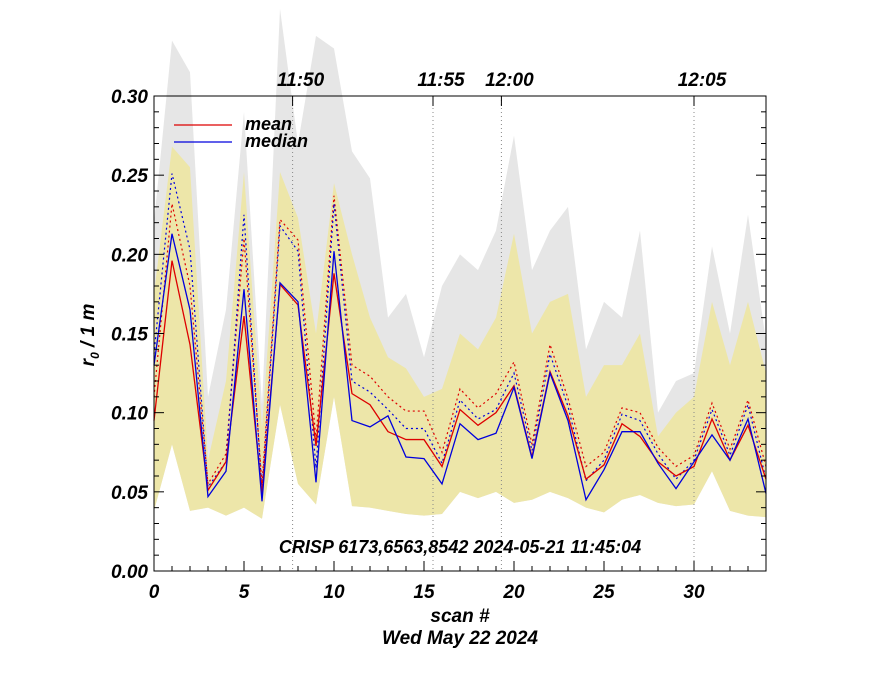 The height and width of the screenshot is (680, 880). Describe the element at coordinates (334, 592) in the screenshot. I see `x-tick-label: 10` at that location.